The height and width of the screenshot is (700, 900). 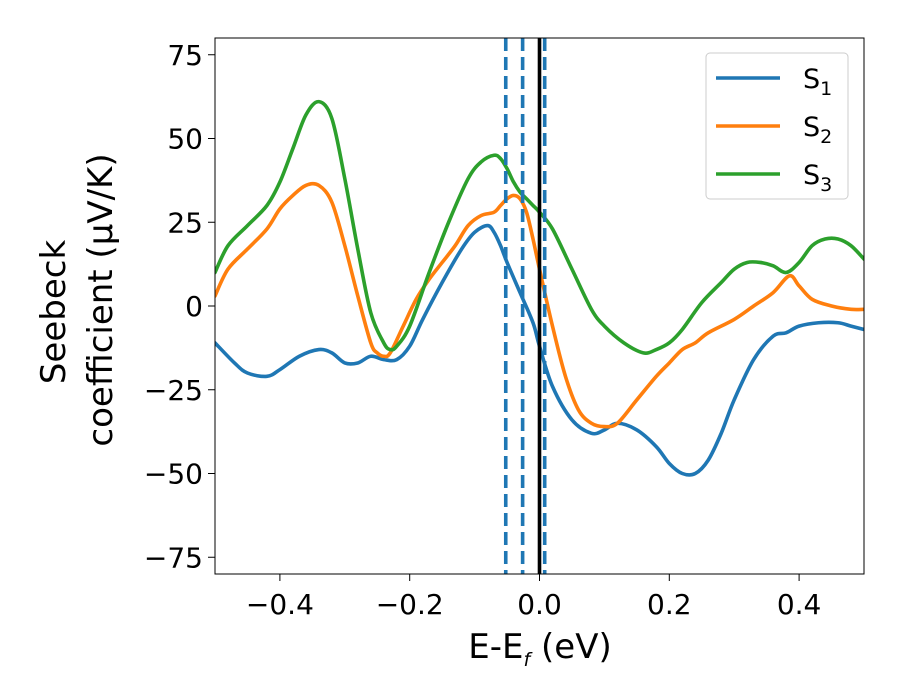 What do you see at coordinates (173, 557) in the screenshot?
I see `y-tick-label: −75` at bounding box center [173, 557].